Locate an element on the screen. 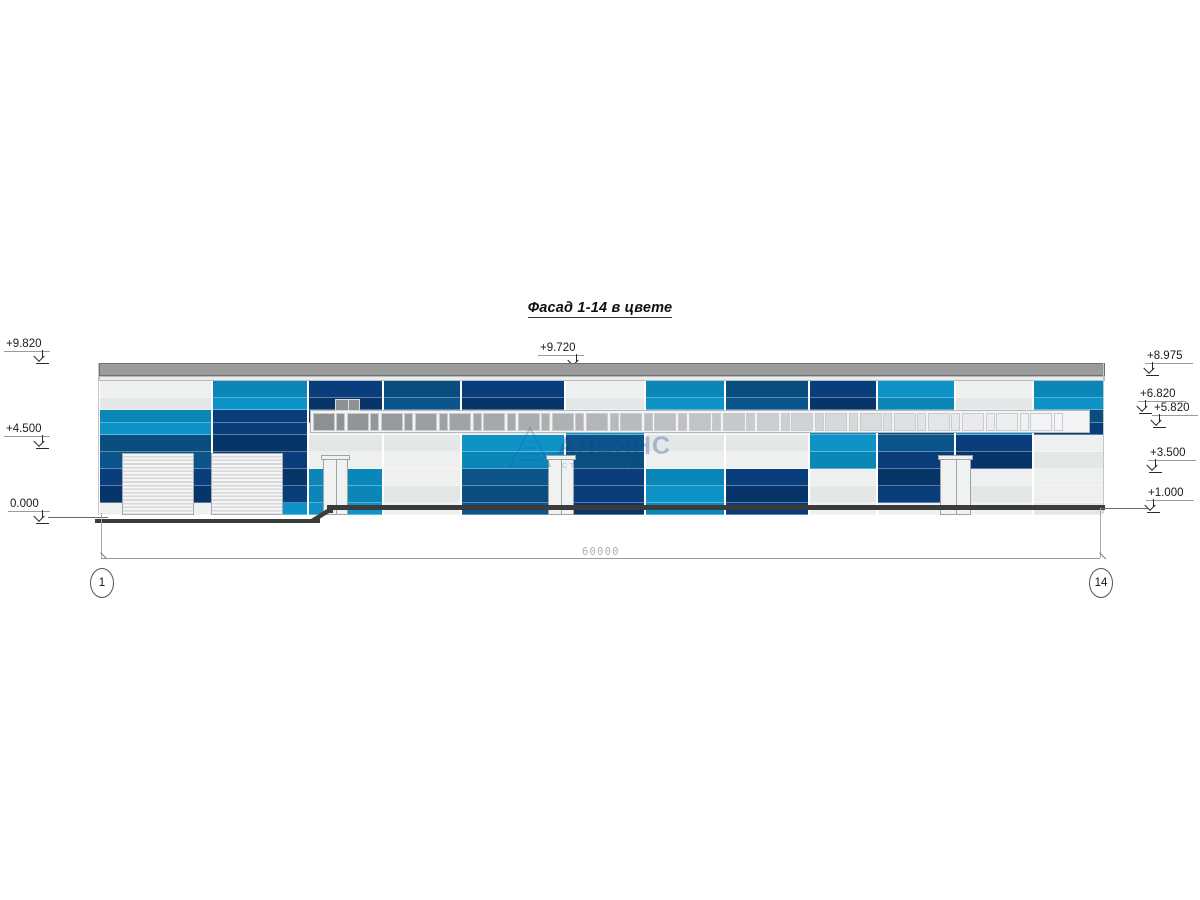 This screenshot has width=1200, height=900. dimension-value: 60000 is located at coordinates (601, 552).